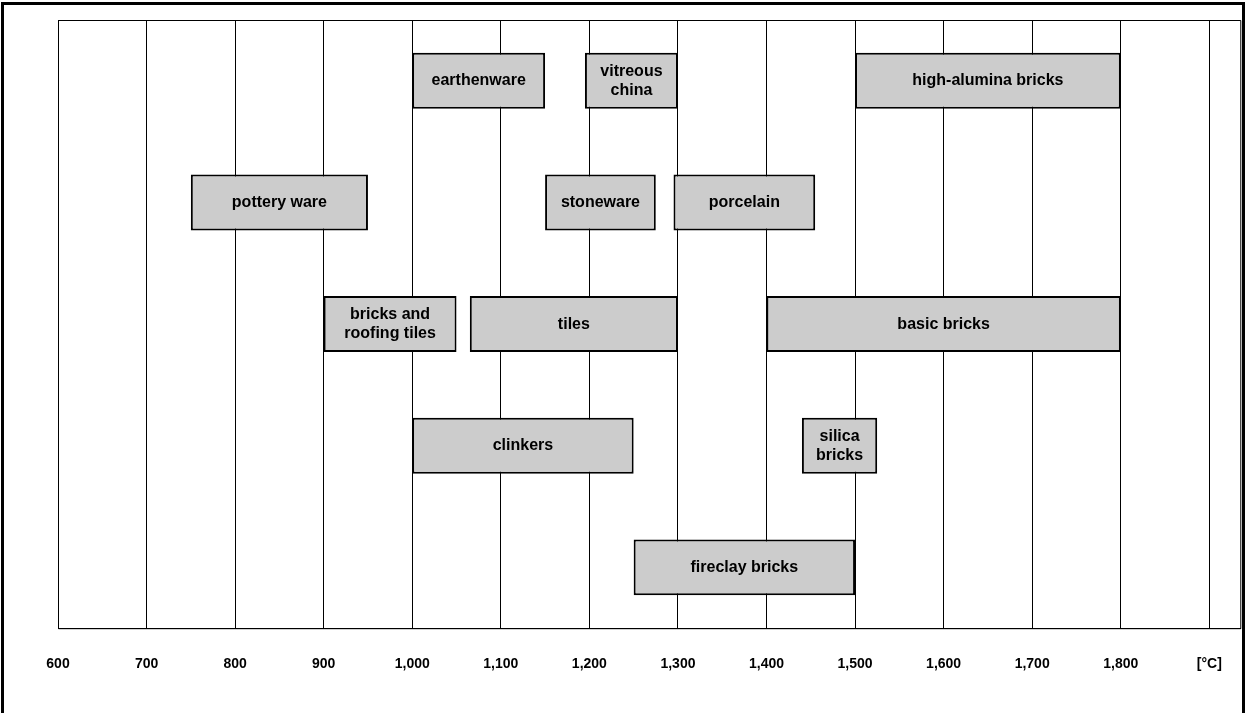 This screenshot has height=713, width=1250. Describe the element at coordinates (279, 201) in the screenshot. I see `series-label: pottery ware` at that location.